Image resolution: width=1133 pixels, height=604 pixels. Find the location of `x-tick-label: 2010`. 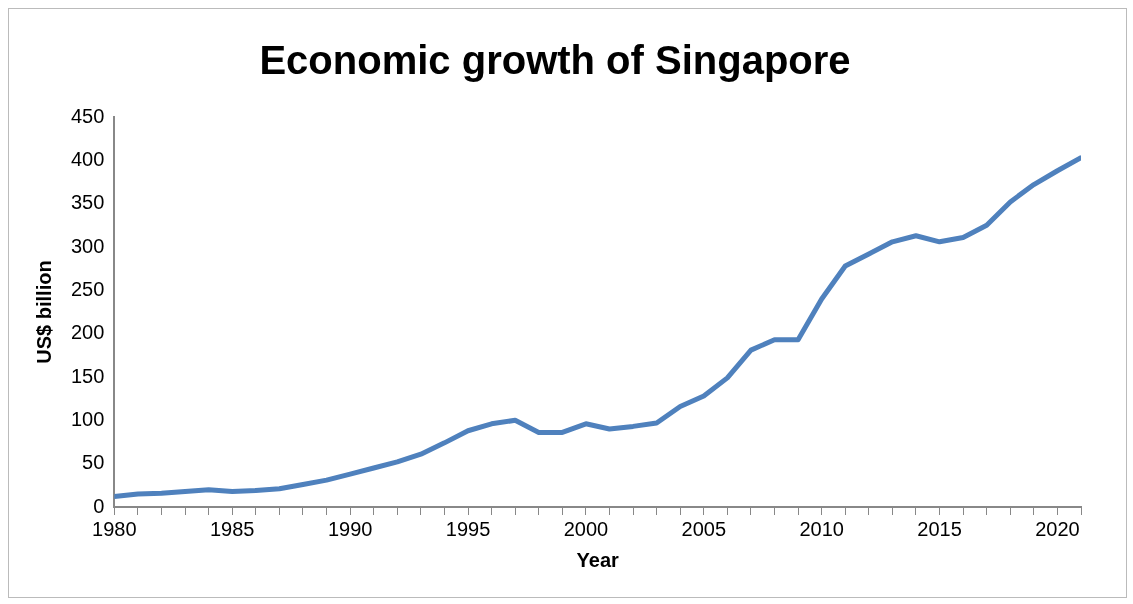

x-tick-label: 2010 is located at coordinates (821, 528).